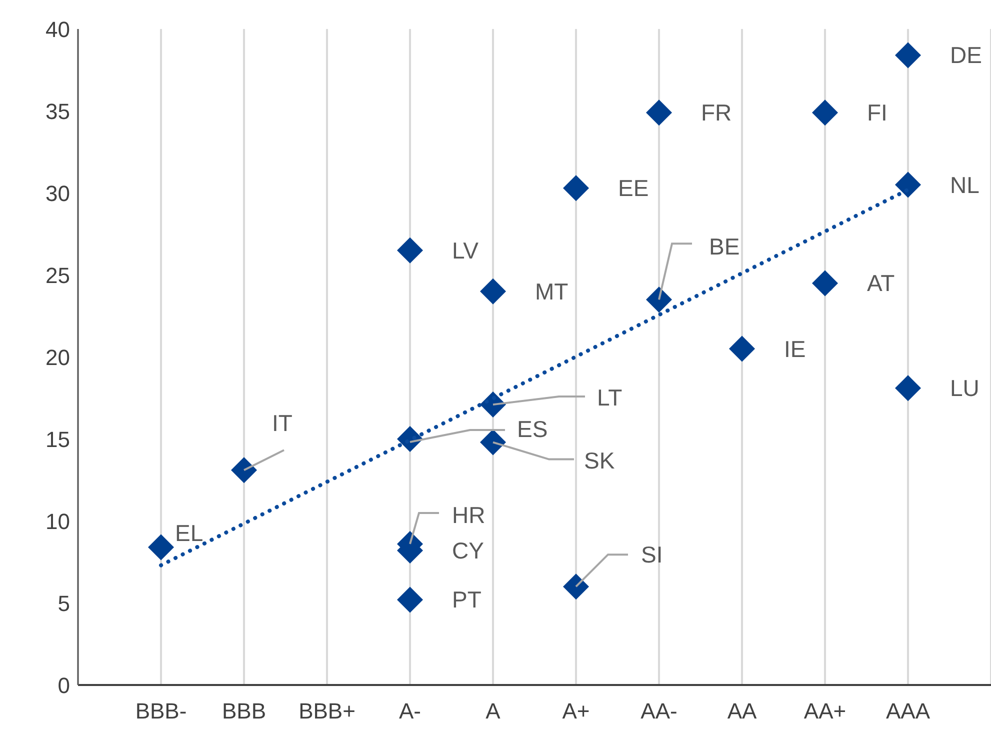 This screenshot has width=991, height=729. I want to click on x-tick-label: AA, so click(742, 711).